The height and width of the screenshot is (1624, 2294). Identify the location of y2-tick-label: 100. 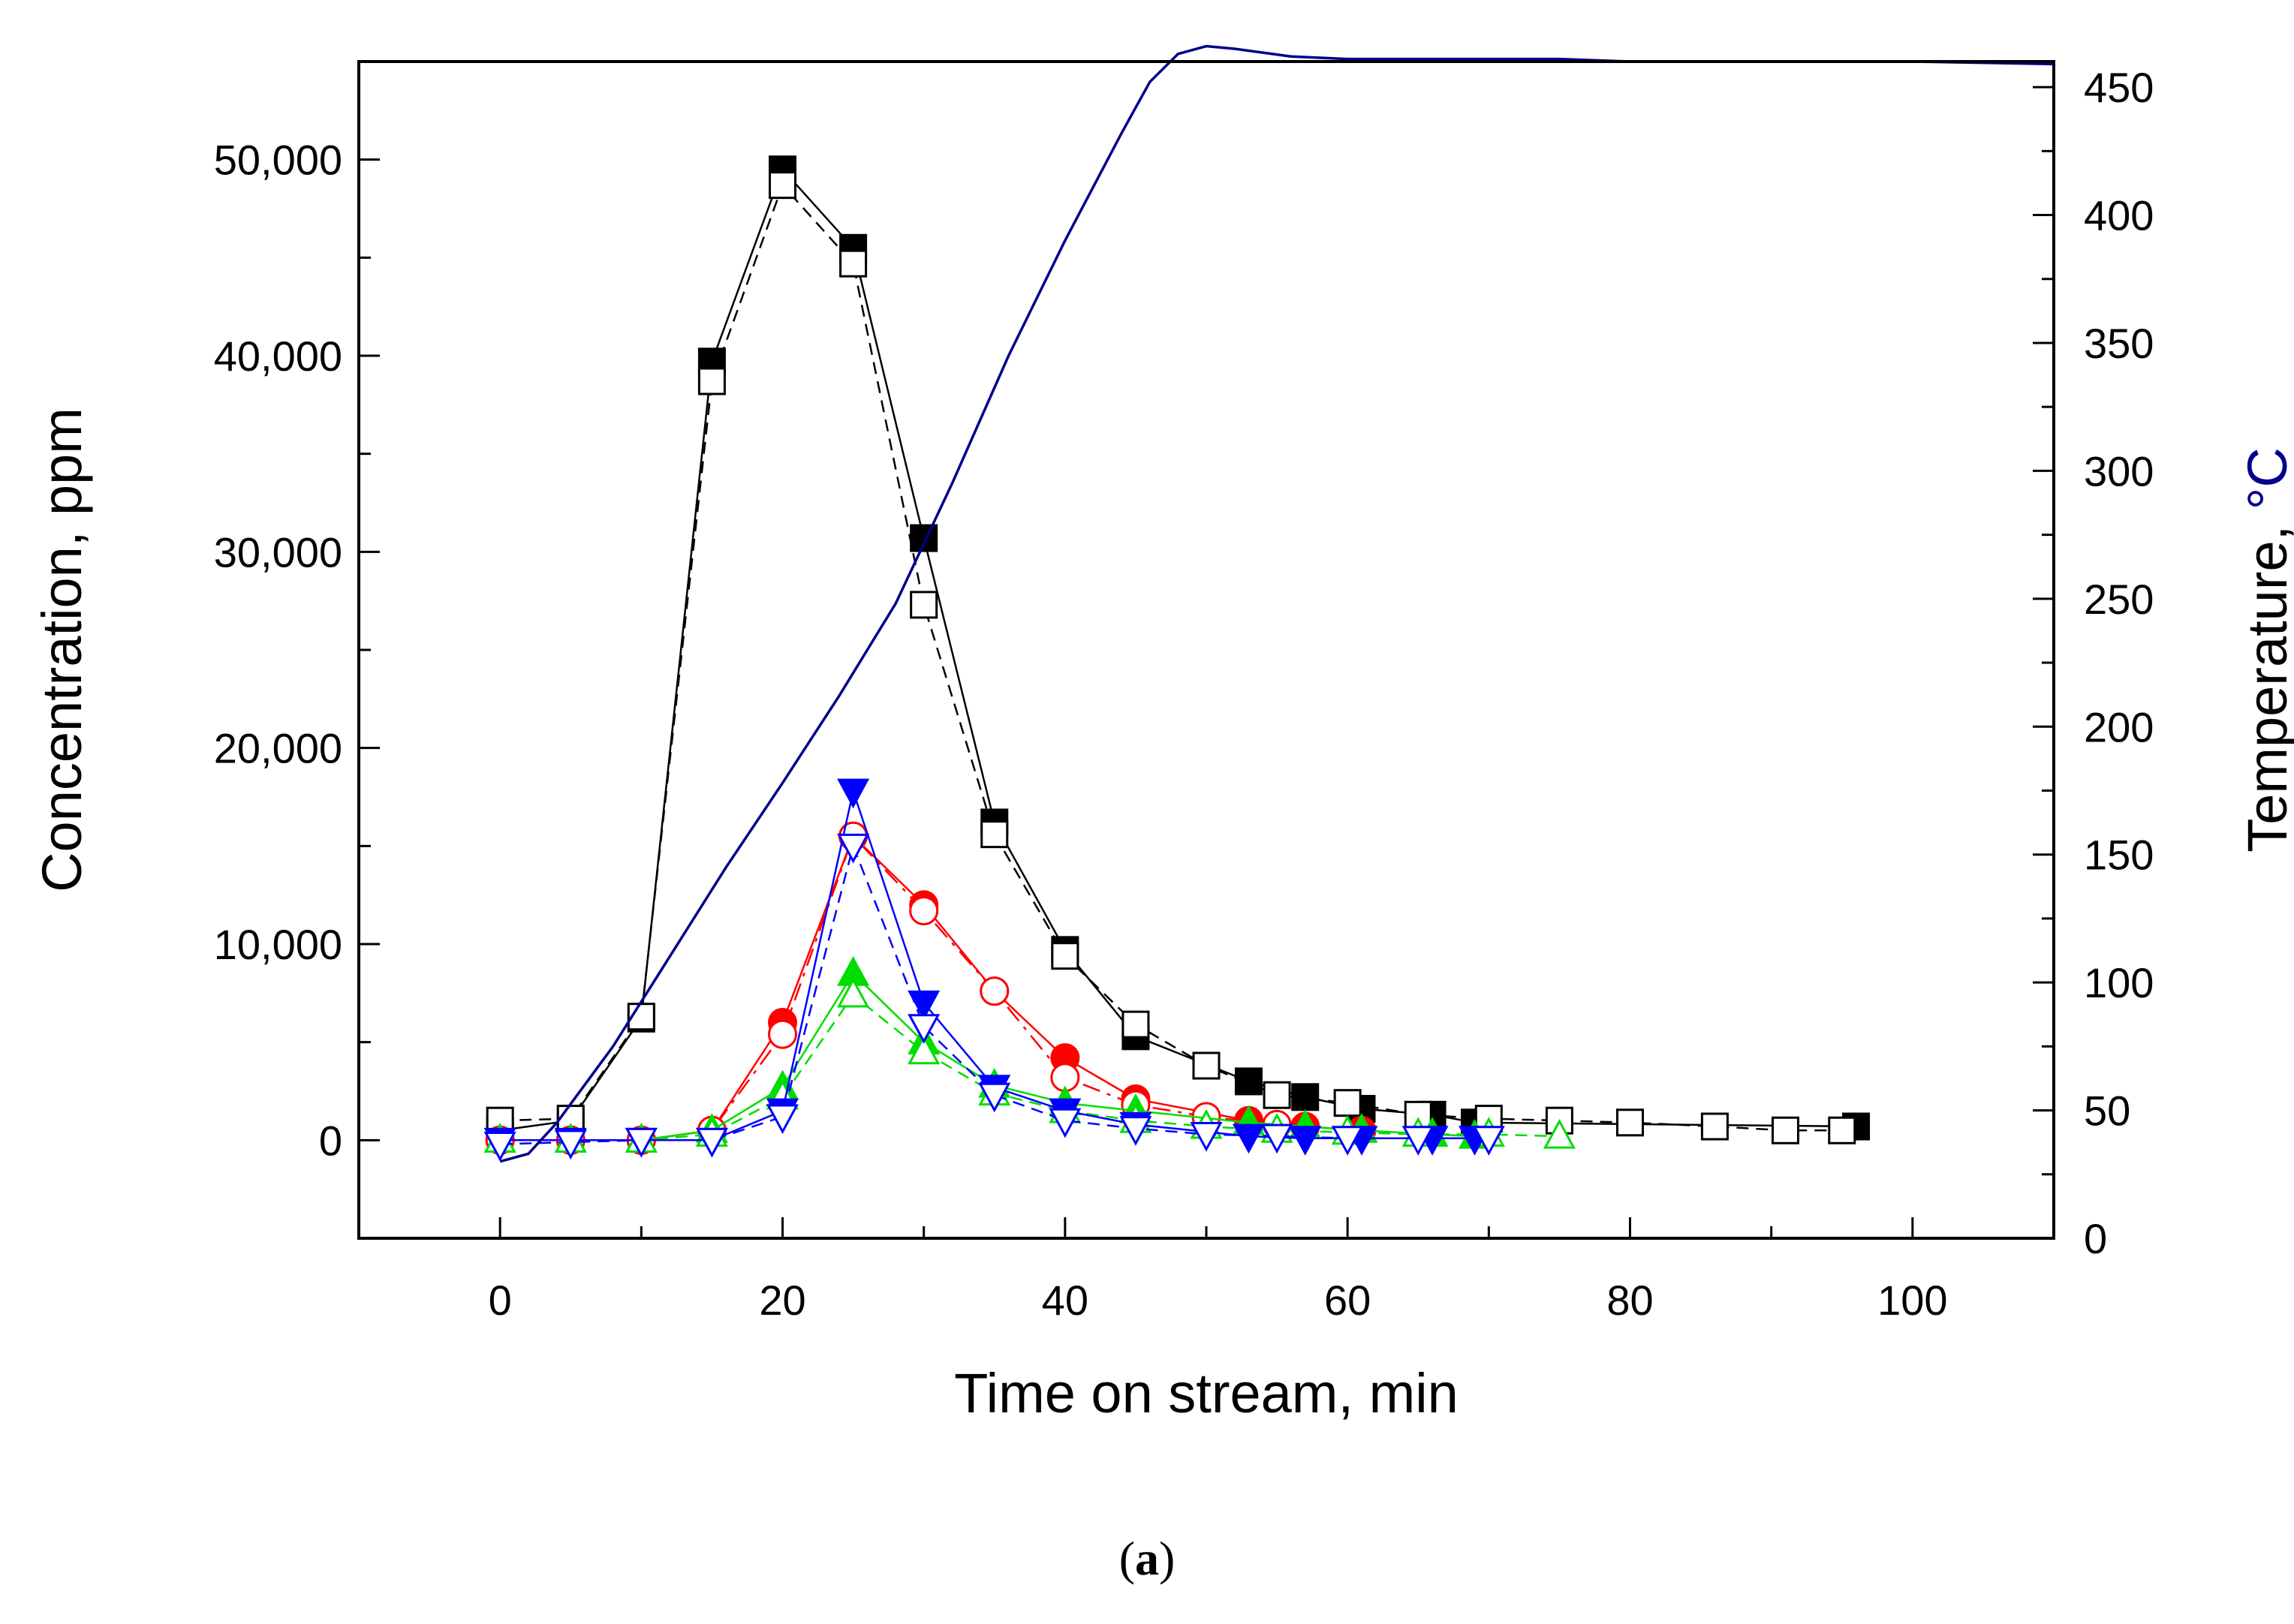
(2119, 982).